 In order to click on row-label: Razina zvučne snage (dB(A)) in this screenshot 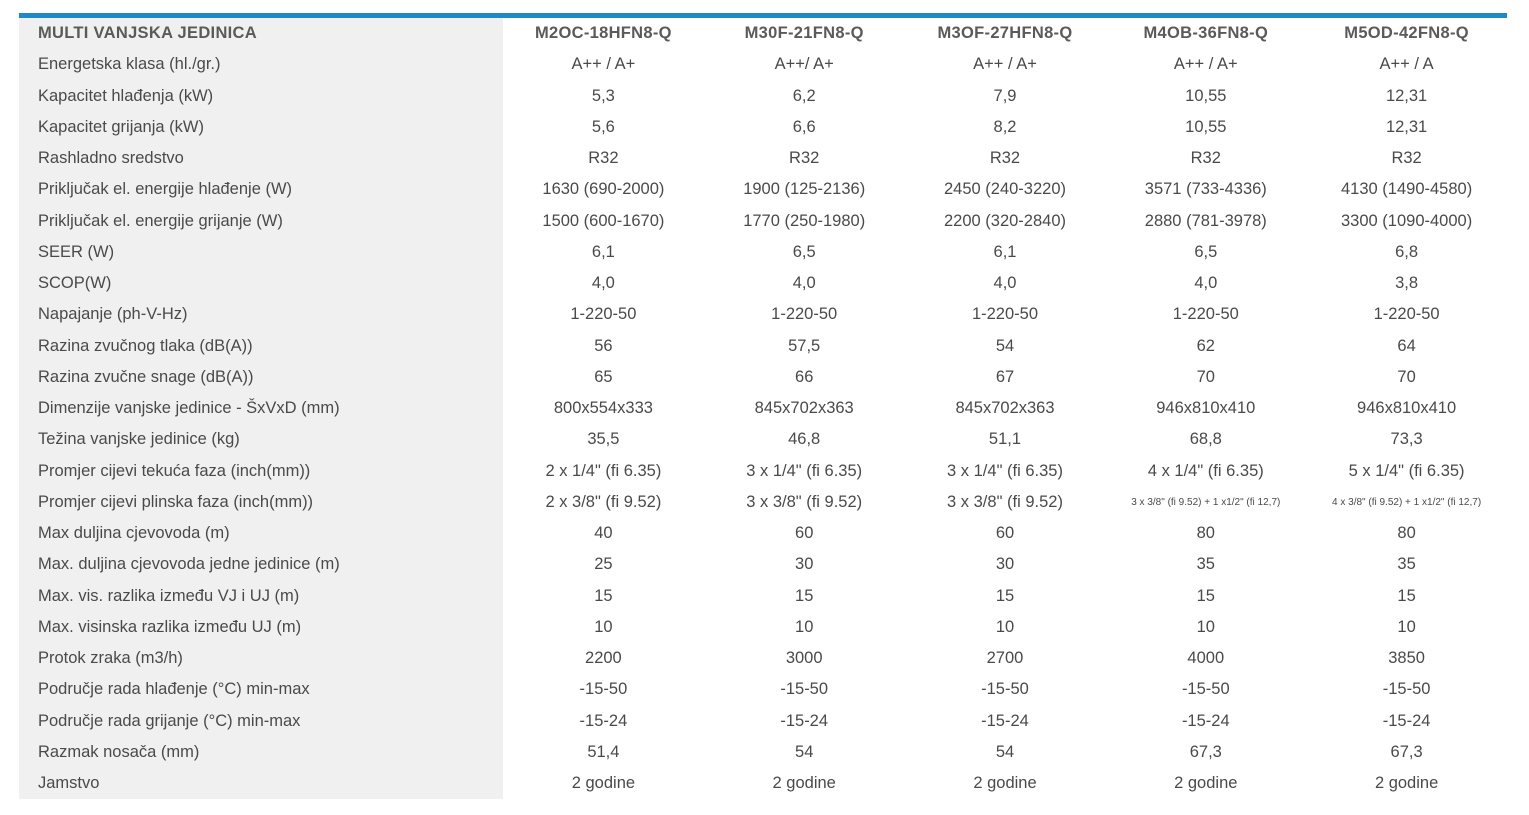, I will do `click(146, 376)`.